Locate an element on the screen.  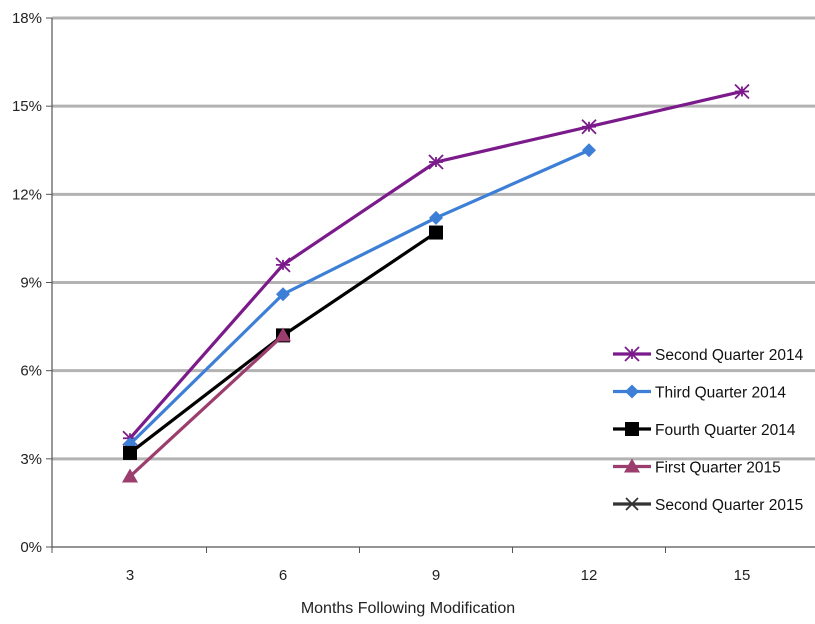
legend-label: Second Quarter 2015 is located at coordinates (729, 505).